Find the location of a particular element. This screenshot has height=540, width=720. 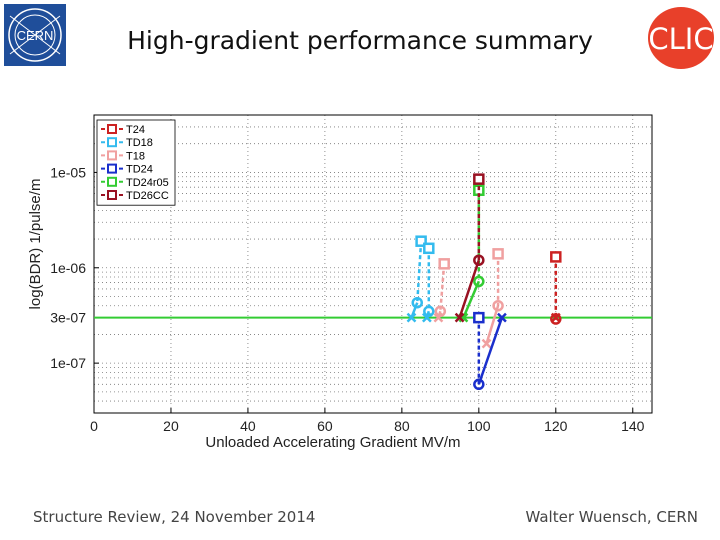

cern-logo-text: CERN is located at coordinates (35, 35).